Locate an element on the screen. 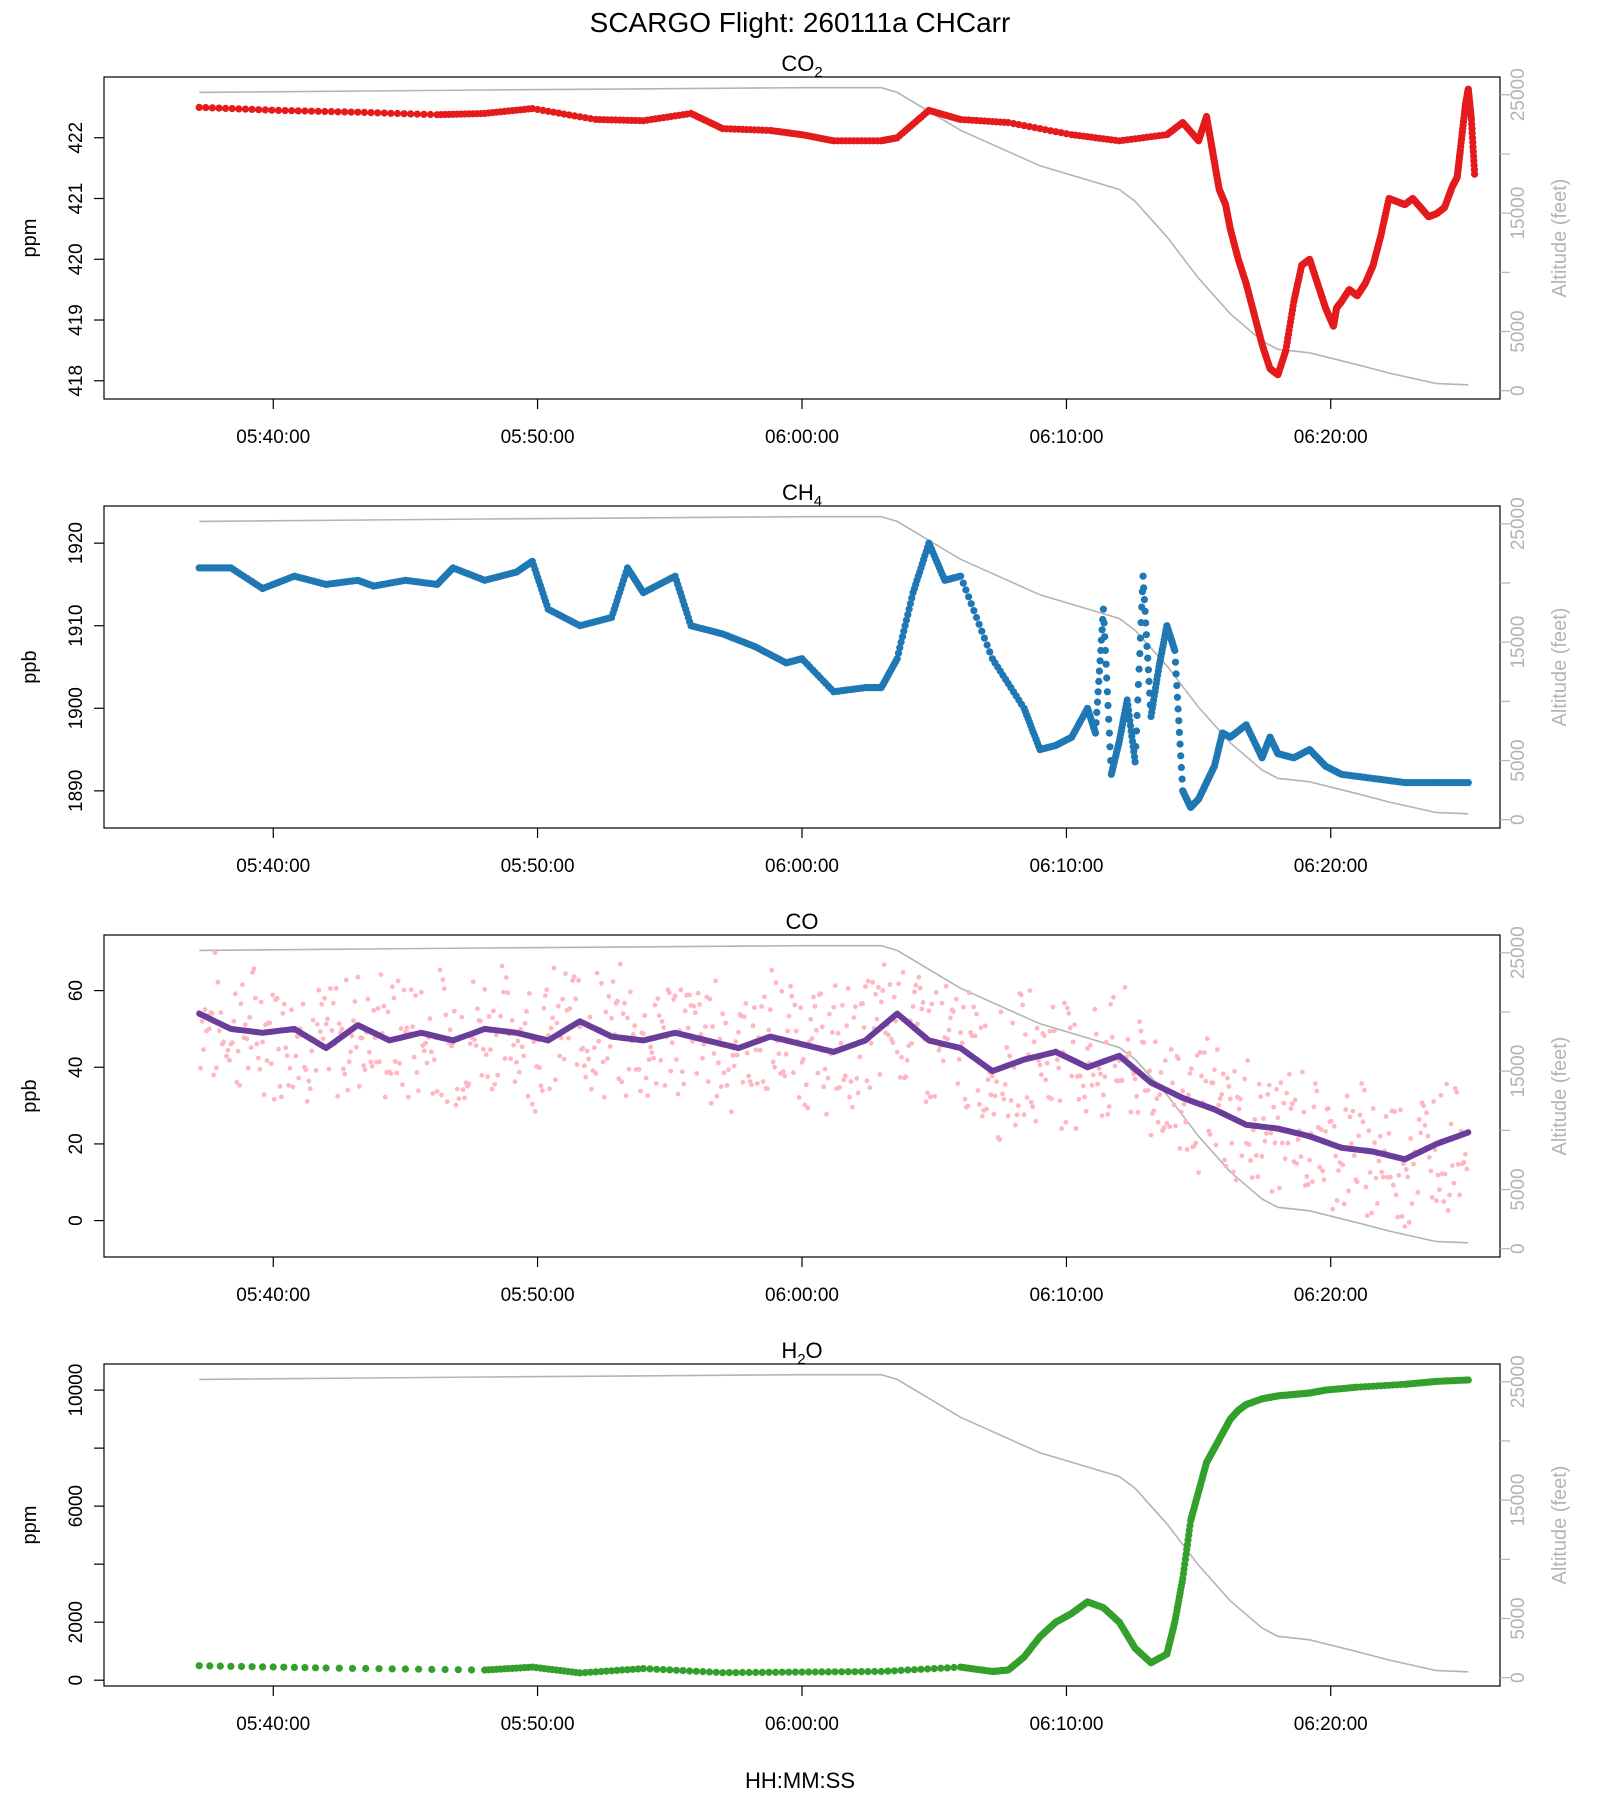 The height and width of the screenshot is (1800, 1600). co2-ytick-label: 421 is located at coordinates (76, 199).